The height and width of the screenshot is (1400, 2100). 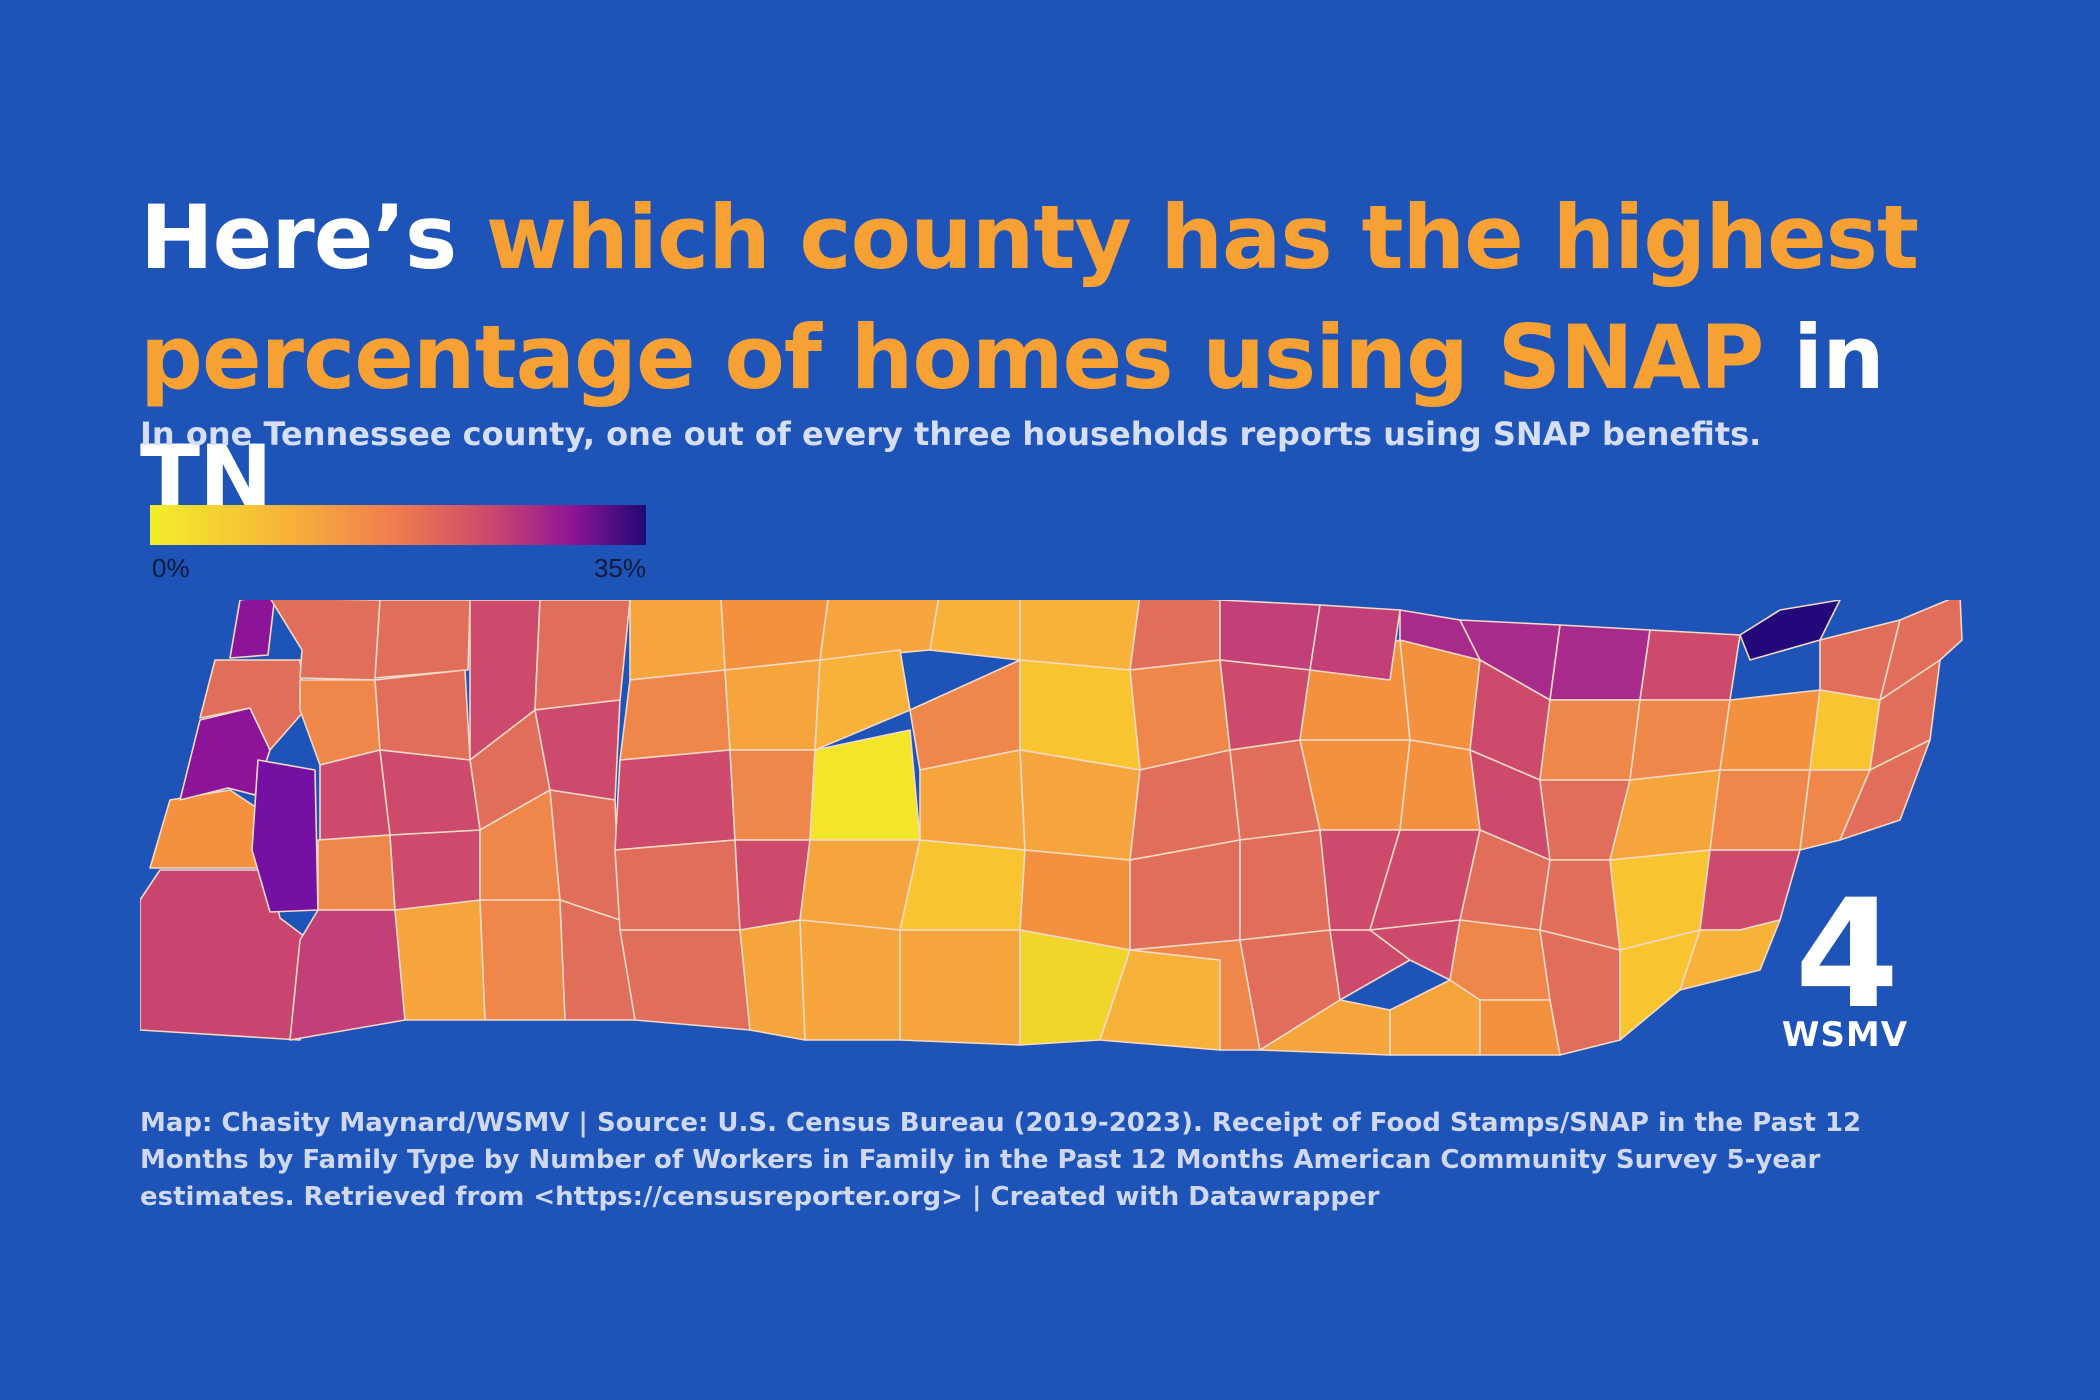 I want to click on legend-gradient-bar, so click(x=398, y=525).